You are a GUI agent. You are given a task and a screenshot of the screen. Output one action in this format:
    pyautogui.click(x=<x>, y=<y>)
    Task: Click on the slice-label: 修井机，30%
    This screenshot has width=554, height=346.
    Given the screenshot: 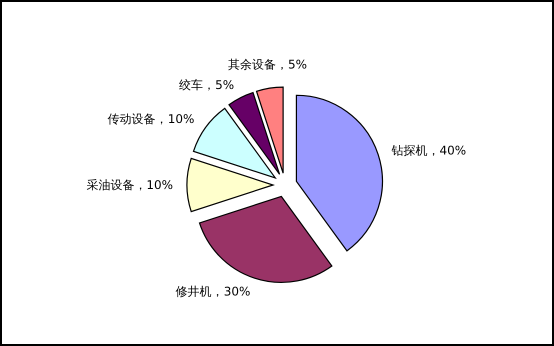 What is the action you would take?
    pyautogui.click(x=213, y=291)
    